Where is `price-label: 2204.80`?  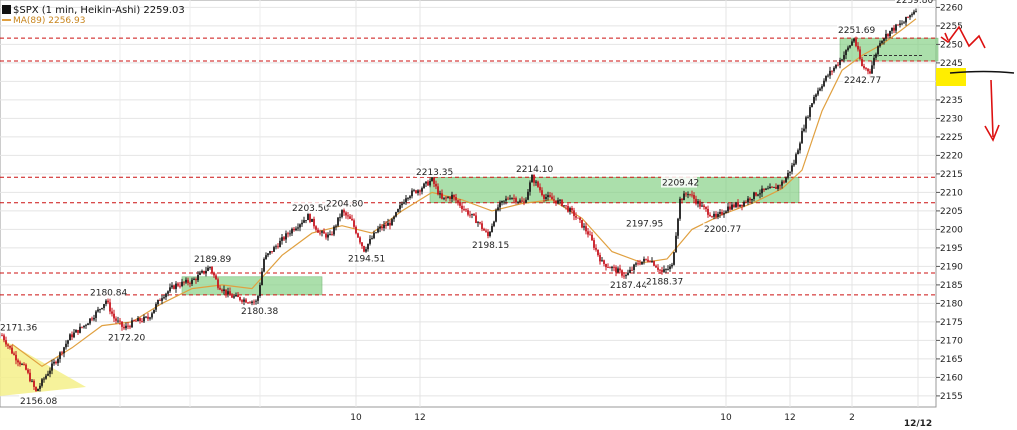
price-label: 2204.80 is located at coordinates (344, 205).